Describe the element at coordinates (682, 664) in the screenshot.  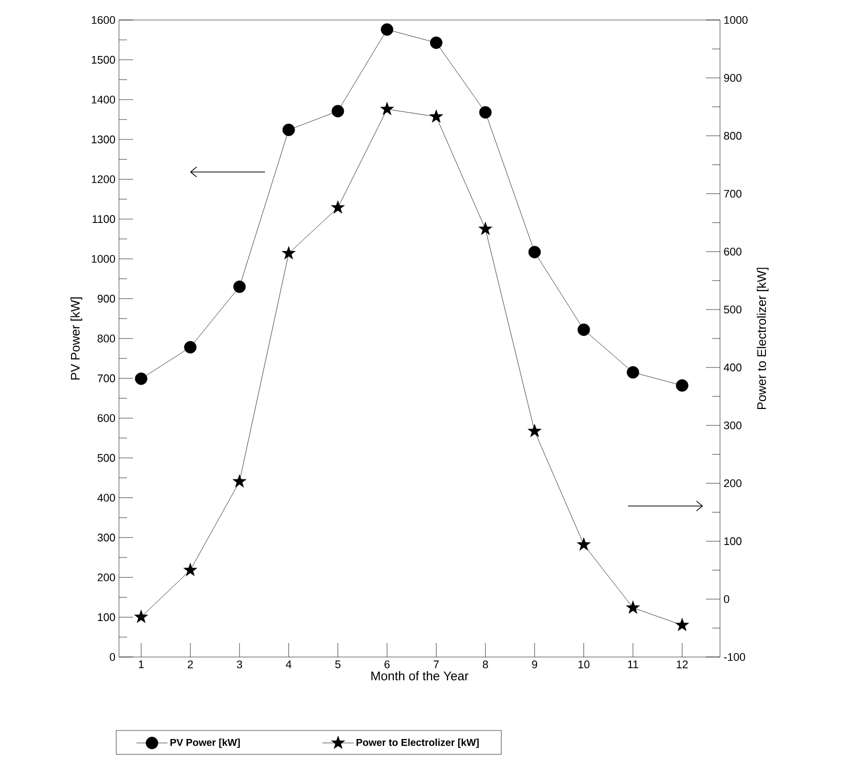
I see `x-tick-label: 12` at that location.